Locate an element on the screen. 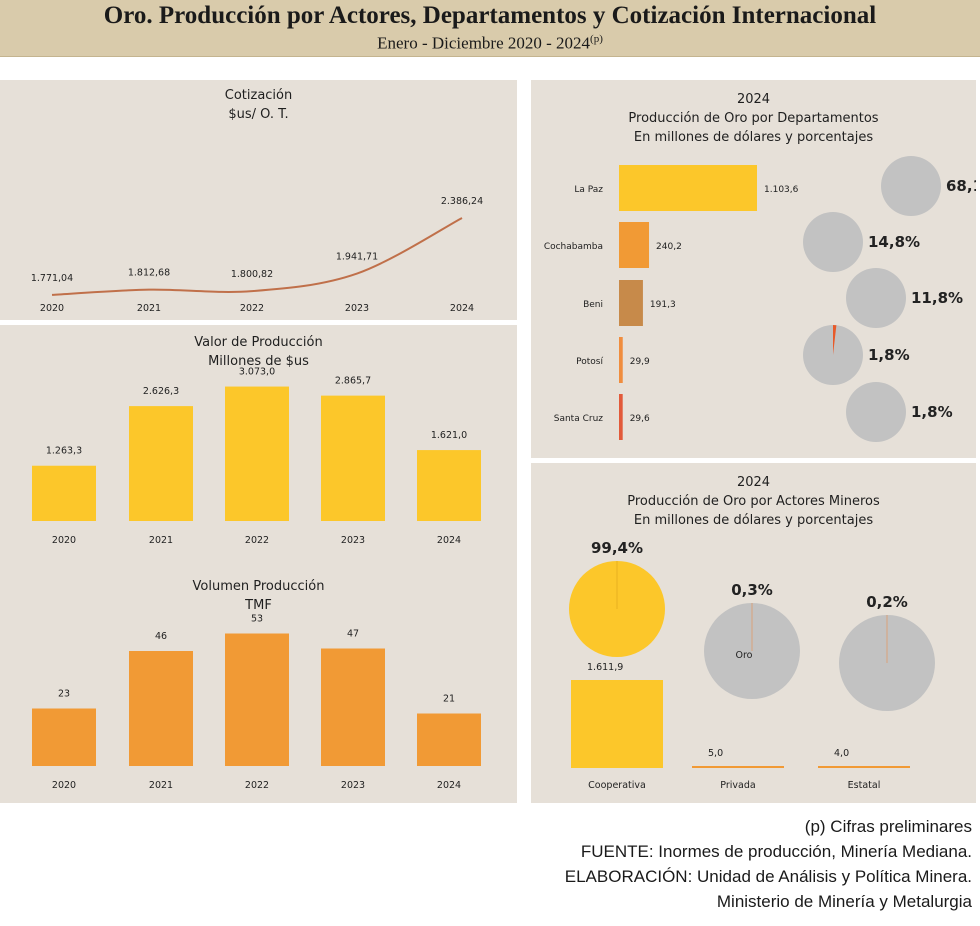  volumen-x-tick: 2020 is located at coordinates (64, 785).